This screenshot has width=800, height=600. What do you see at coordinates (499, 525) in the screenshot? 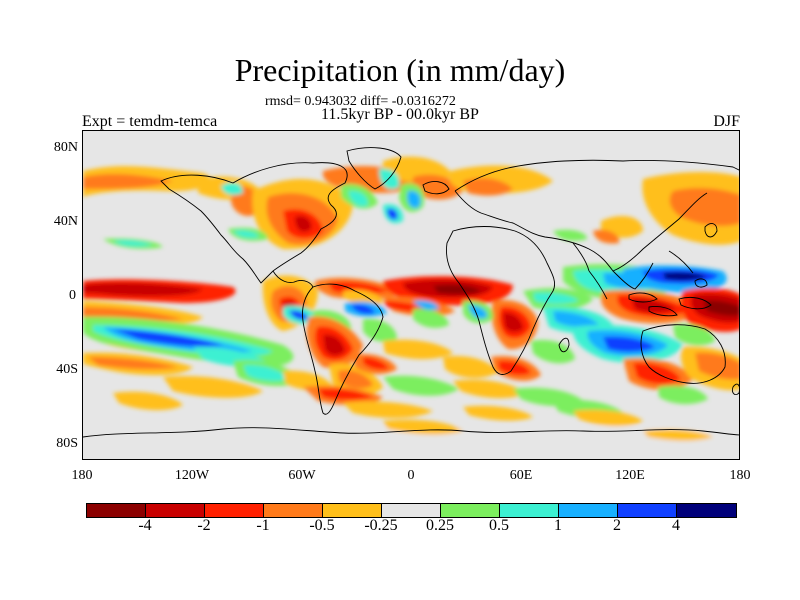
I see `colorbar-label: 0.5` at bounding box center [499, 525].